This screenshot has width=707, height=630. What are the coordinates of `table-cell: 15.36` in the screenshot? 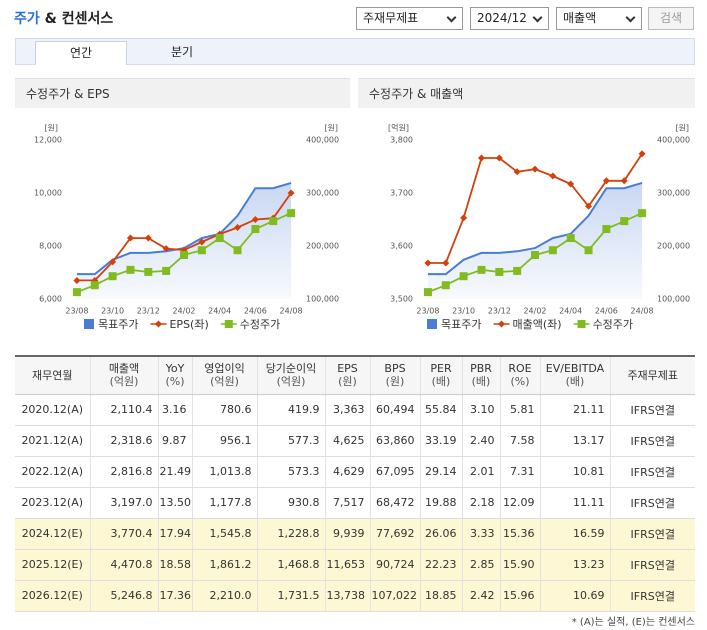 It's located at (519, 534).